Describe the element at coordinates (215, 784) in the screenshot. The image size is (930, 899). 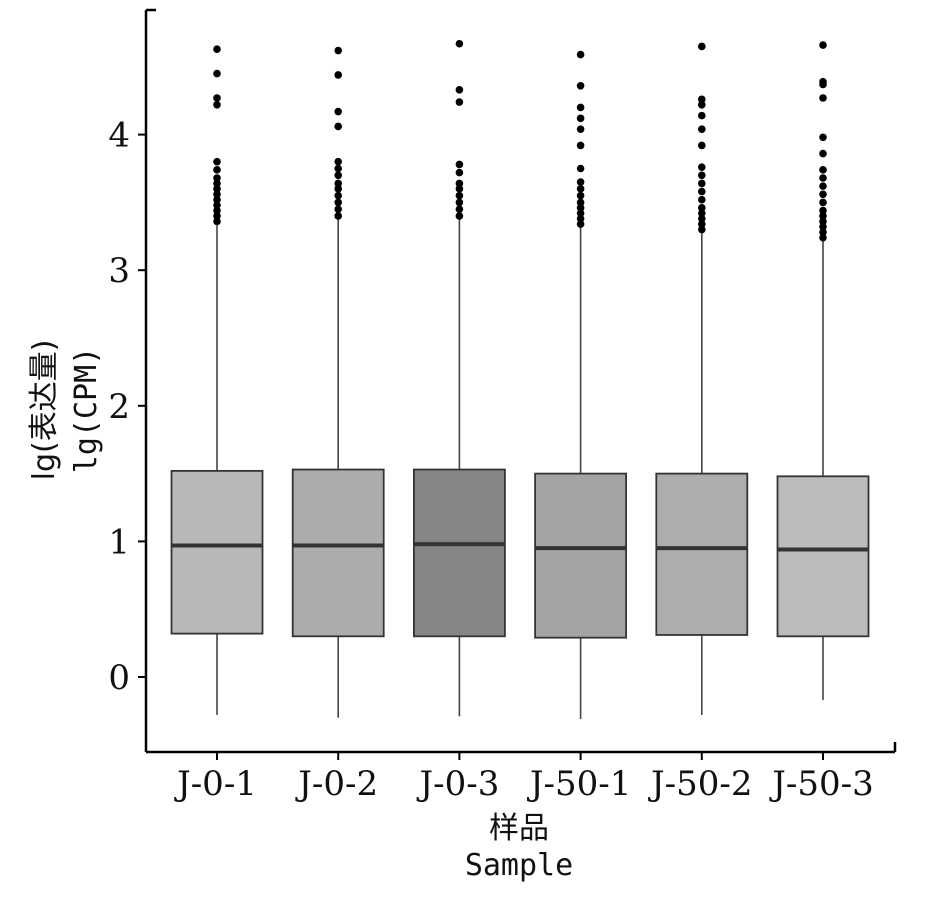
I see `x-tick-label: J-0-1` at that location.